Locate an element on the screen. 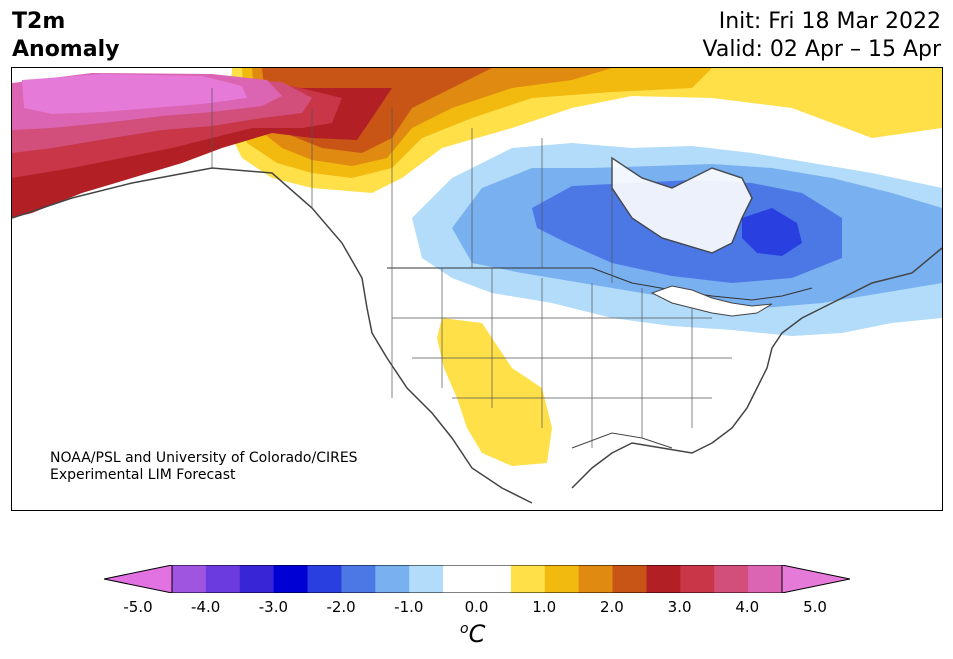 The image size is (953, 659). colorbar-tick-label: 2.0 is located at coordinates (611, 607).